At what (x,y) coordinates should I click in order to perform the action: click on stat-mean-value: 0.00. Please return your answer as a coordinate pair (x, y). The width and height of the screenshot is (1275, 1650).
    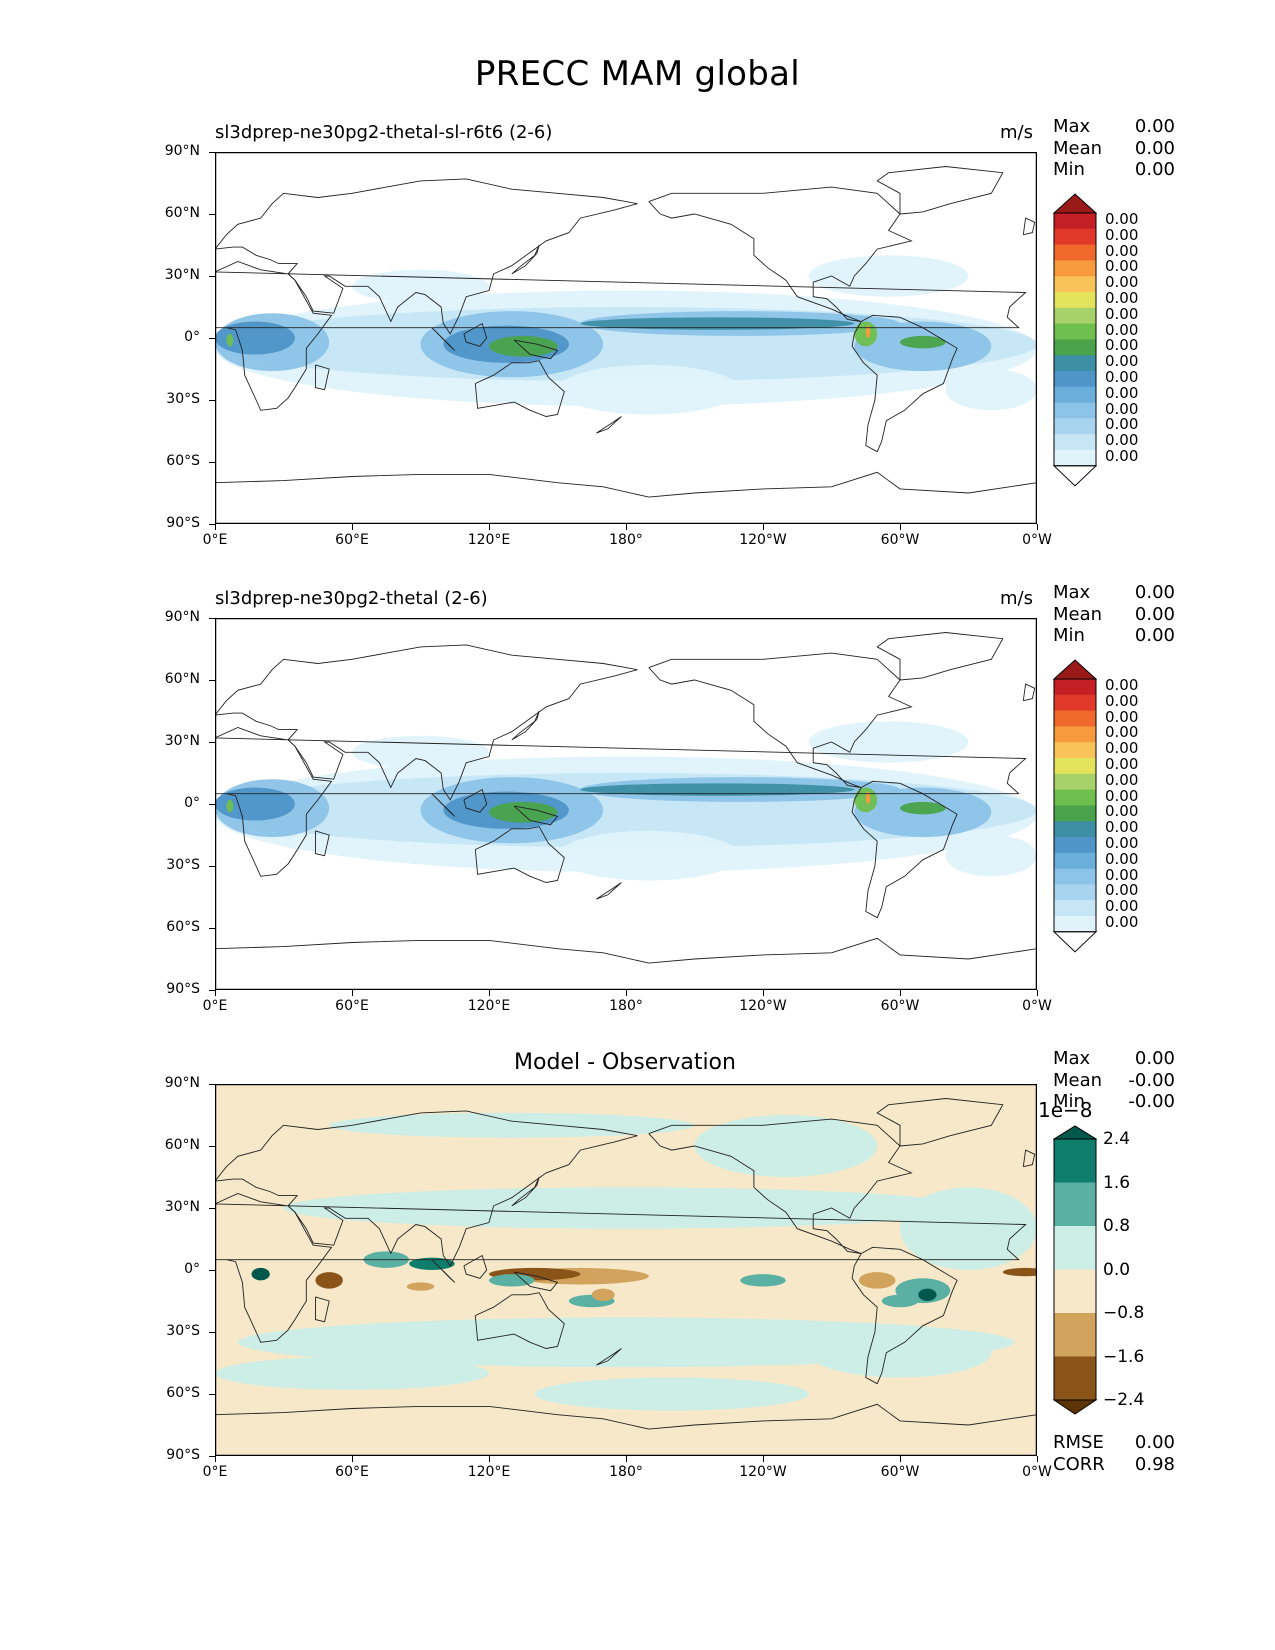
    Looking at the image, I should click on (1154, 148).